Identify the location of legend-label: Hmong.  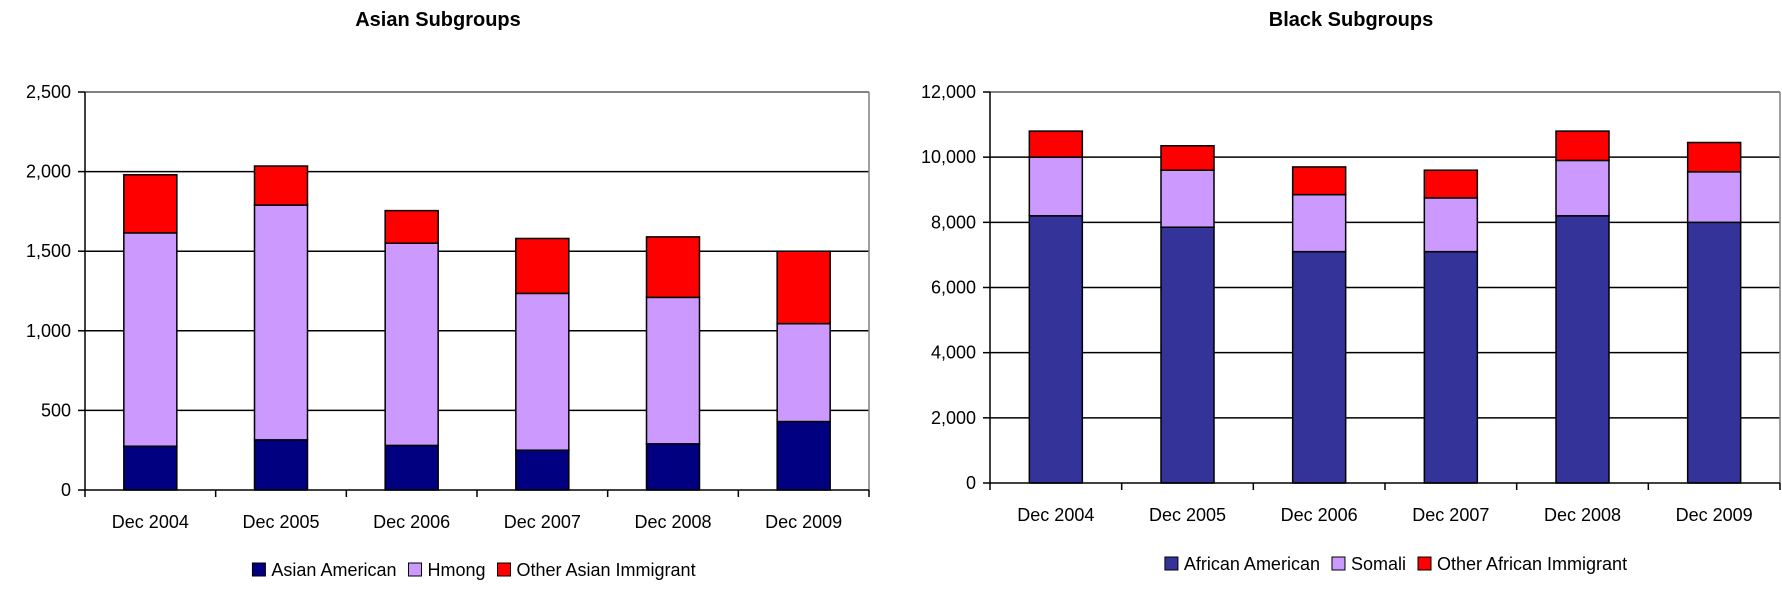
(456, 570).